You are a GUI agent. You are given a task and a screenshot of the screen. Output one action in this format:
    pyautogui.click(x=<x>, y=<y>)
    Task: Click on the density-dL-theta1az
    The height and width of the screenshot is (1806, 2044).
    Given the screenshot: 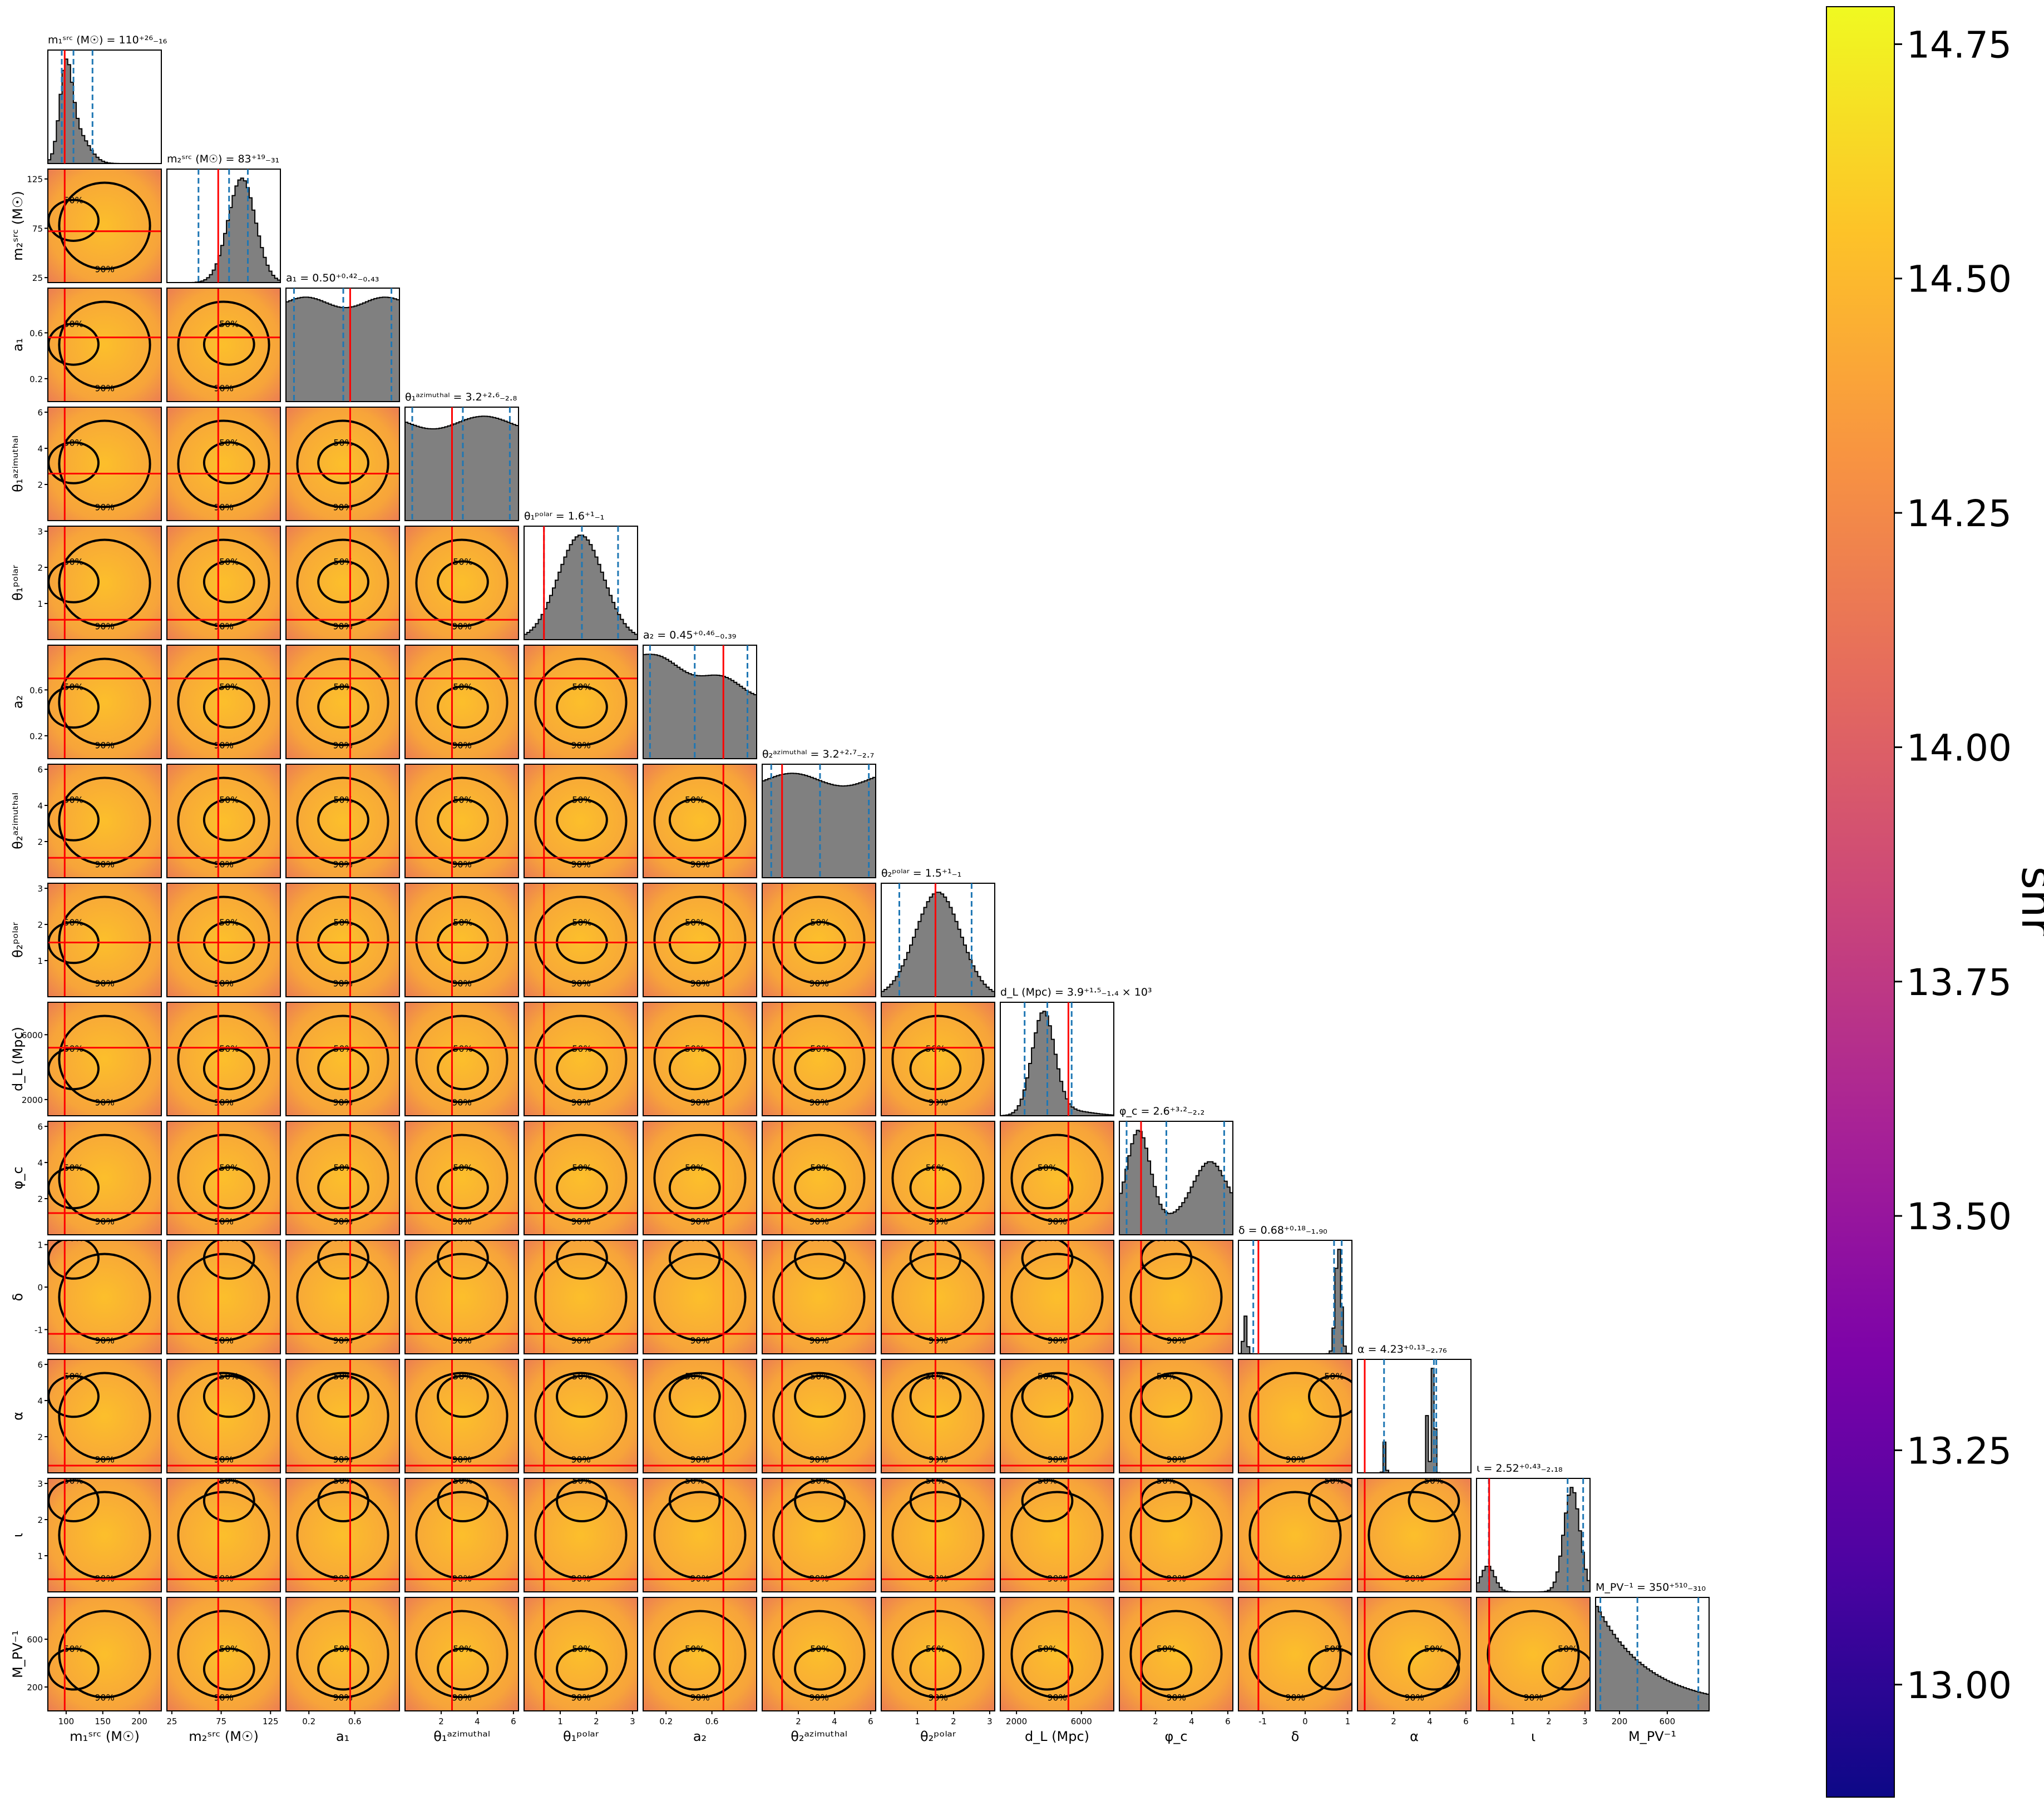 What is the action you would take?
    pyautogui.click(x=462, y=1059)
    